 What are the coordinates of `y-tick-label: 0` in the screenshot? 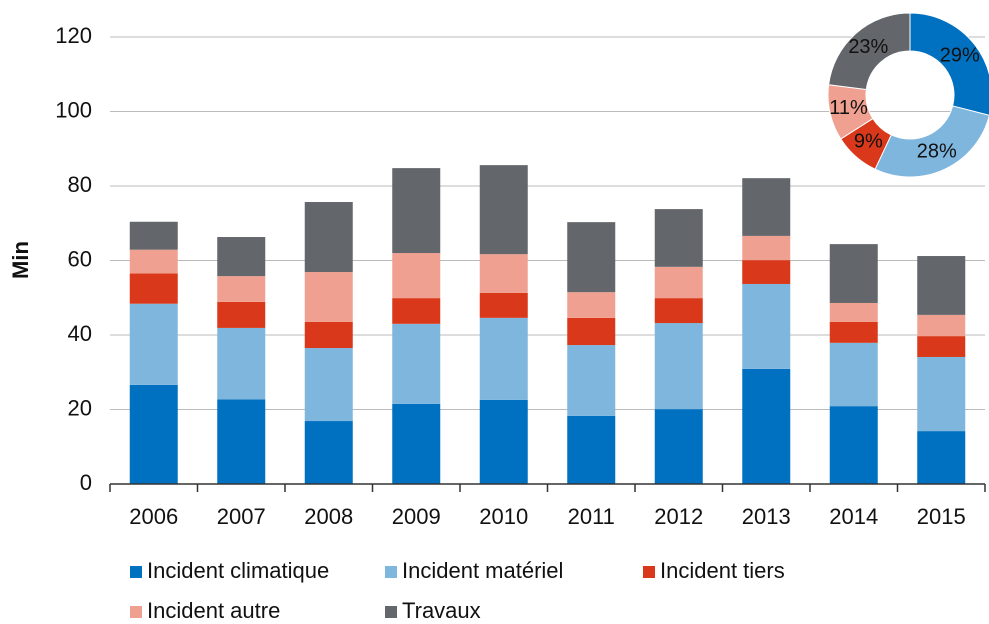 It's located at (86, 482).